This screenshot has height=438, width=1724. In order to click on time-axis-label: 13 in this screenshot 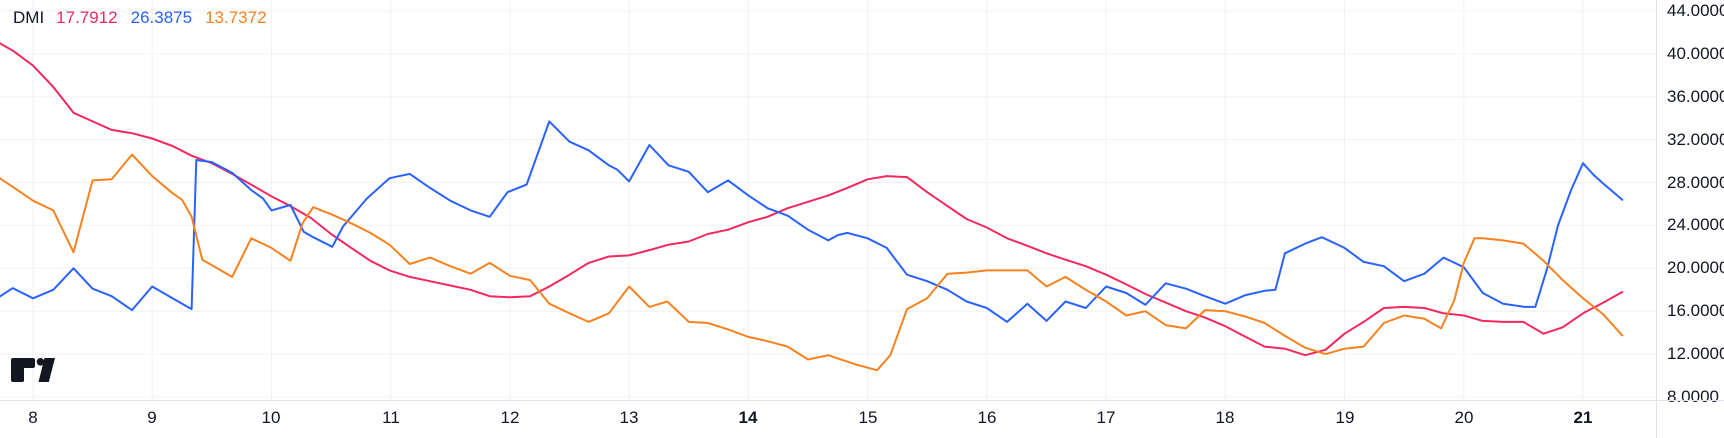, I will do `click(629, 417)`.